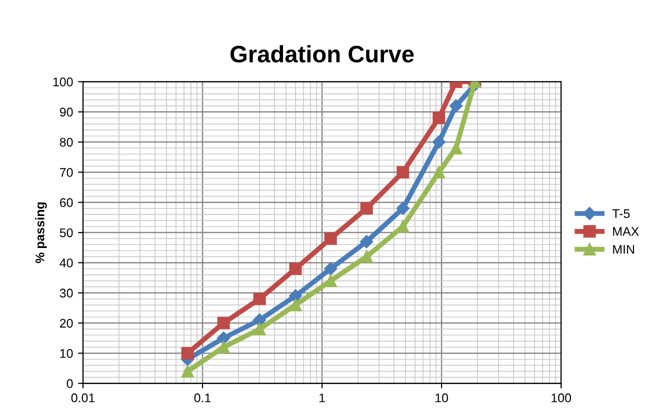  I want to click on x-tick-label: 10, so click(442, 397).